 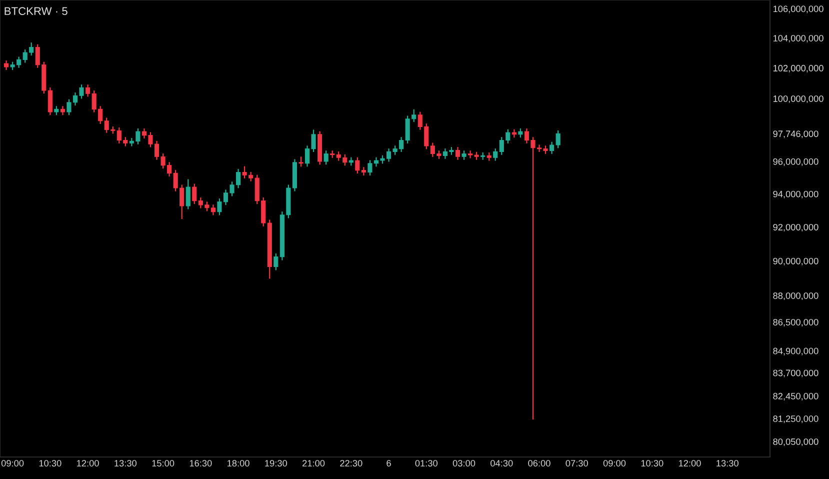 I want to click on y-tick-label: 83,700,000, so click(x=795, y=374).